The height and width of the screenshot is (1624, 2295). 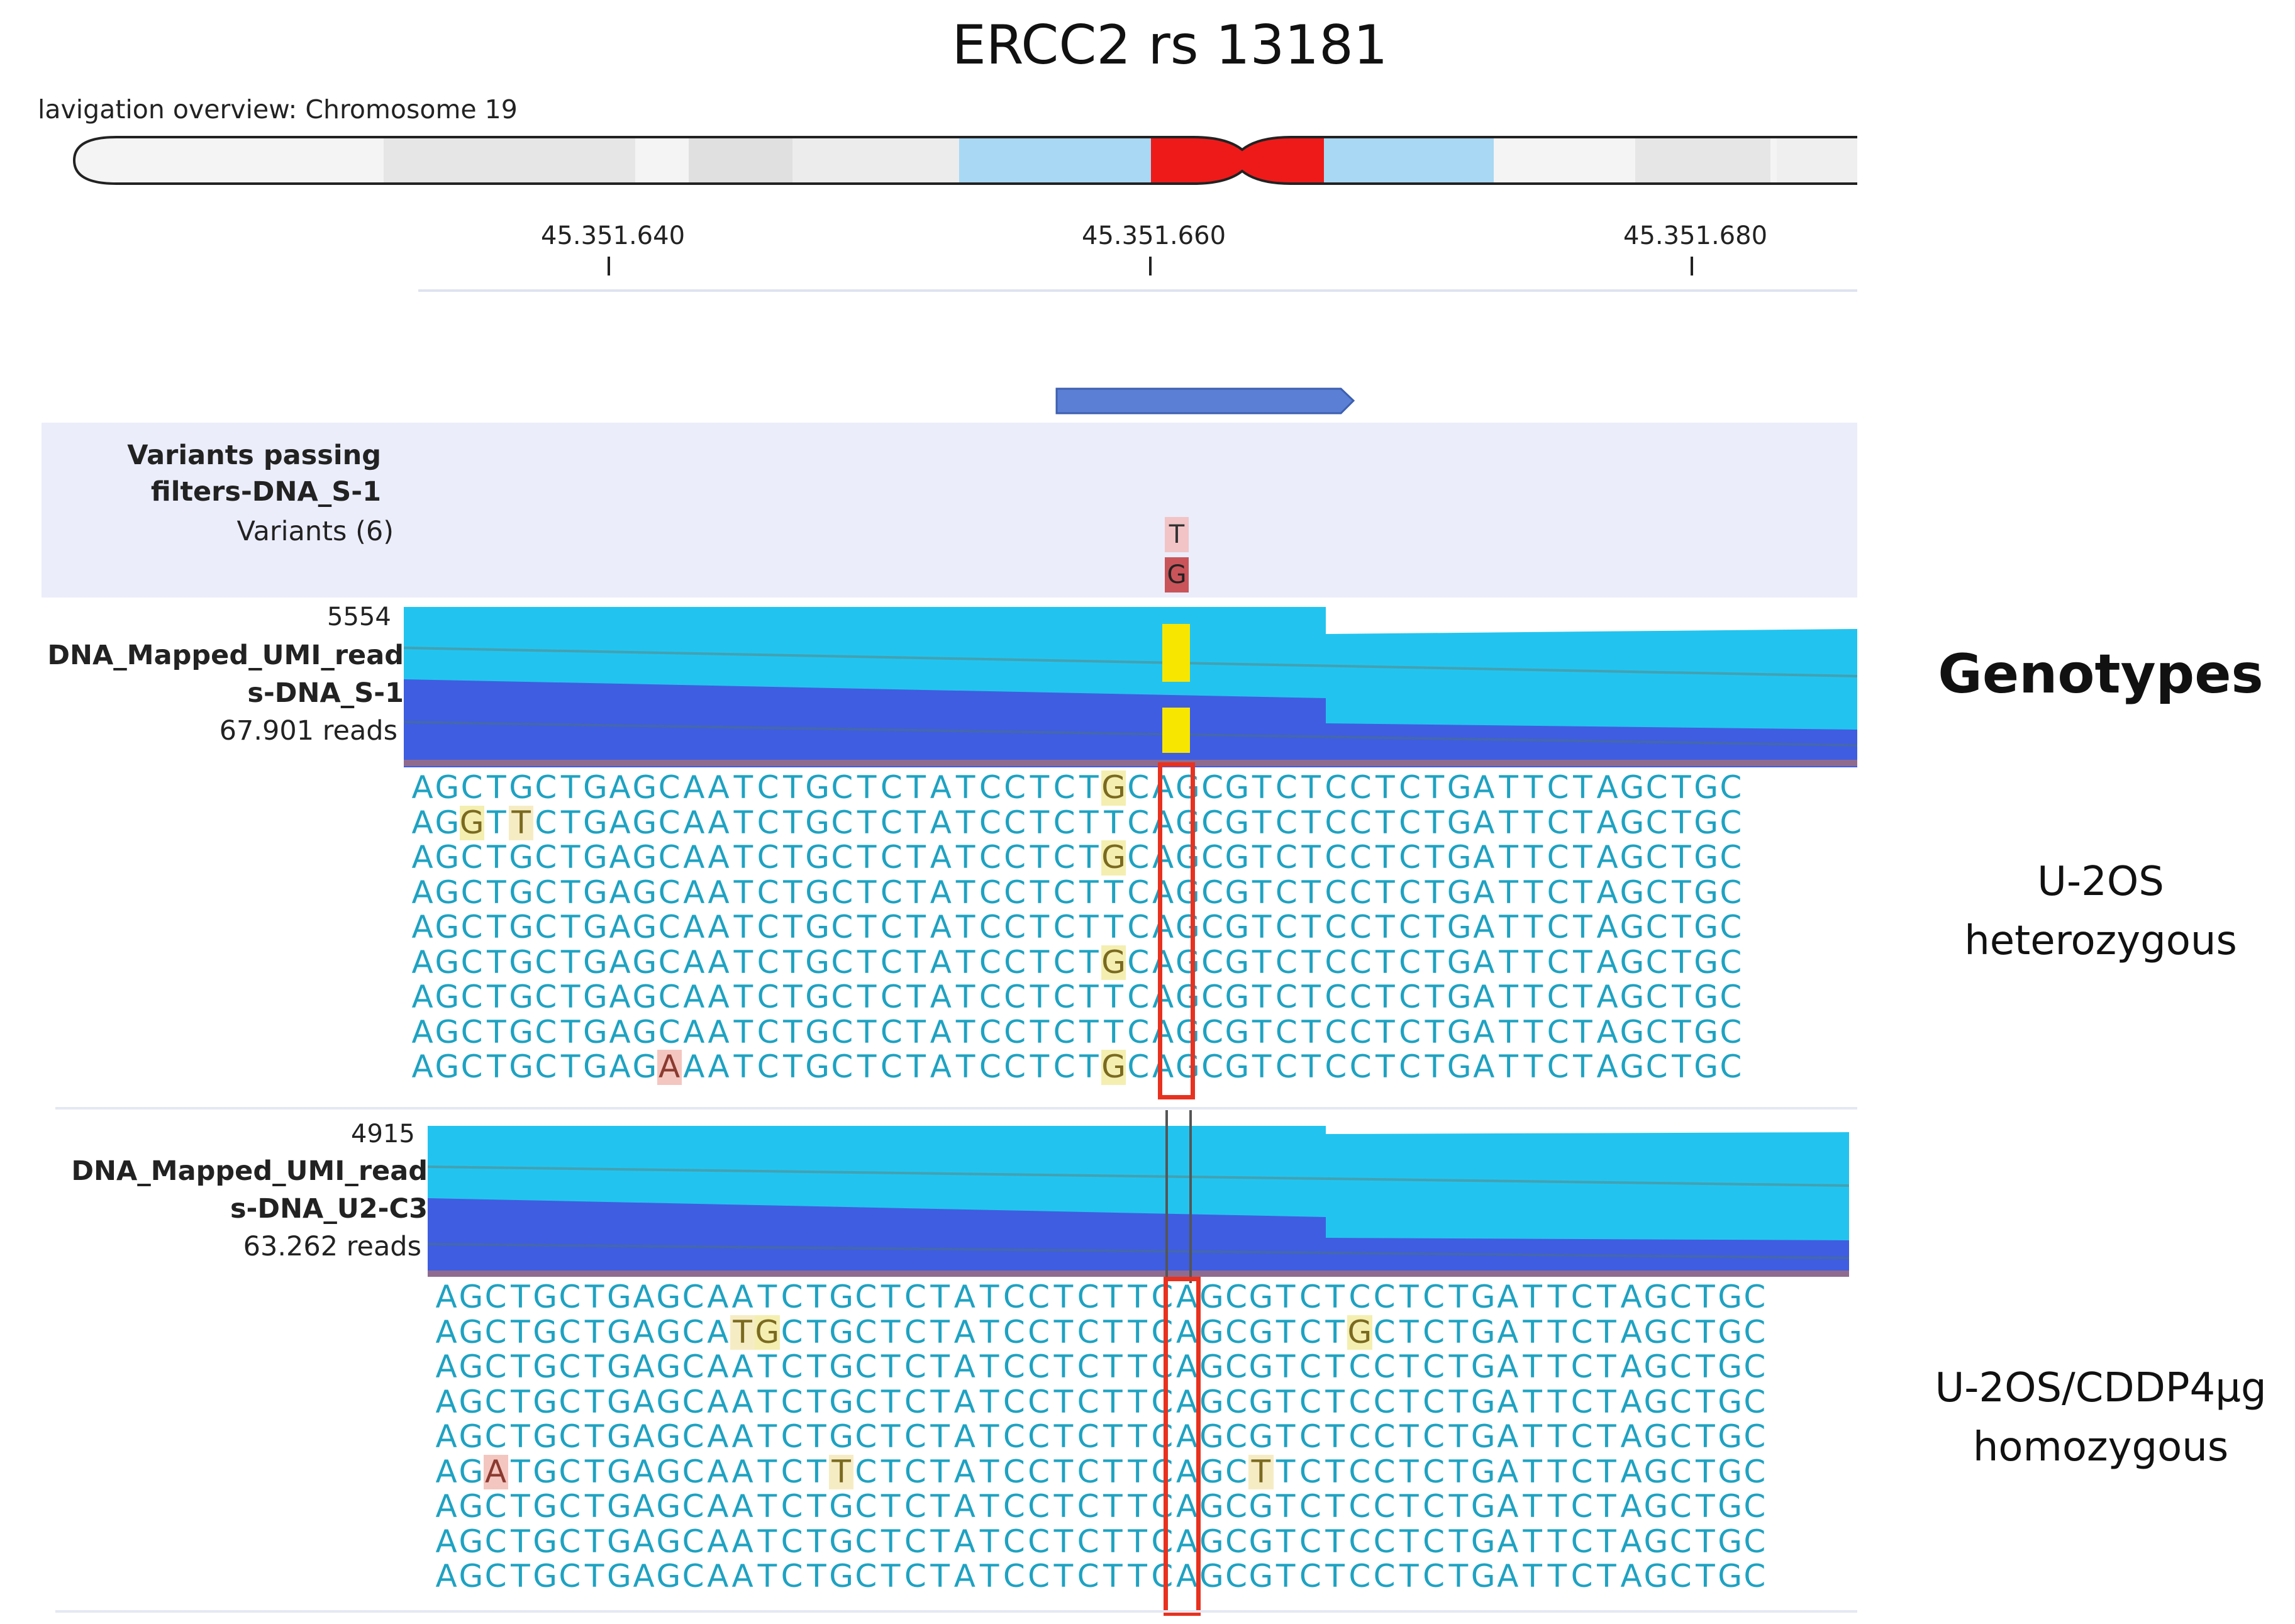 What do you see at coordinates (211, 473) in the screenshot?
I see `variant-track-name: Variants passing filters-DNA_S-1` at bounding box center [211, 473].